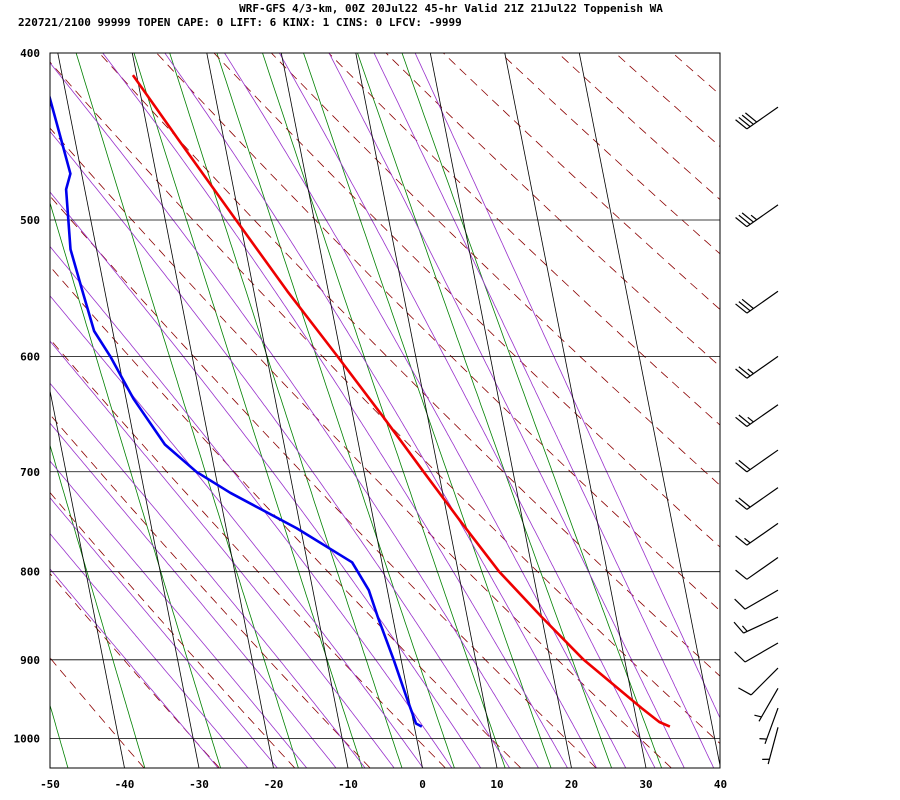  I want to click on pressure-tick-label: 900, so click(30, 660).